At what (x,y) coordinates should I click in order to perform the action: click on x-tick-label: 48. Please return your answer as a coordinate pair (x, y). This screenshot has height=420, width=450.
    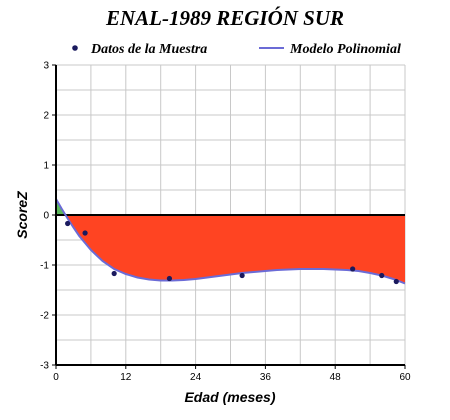
    Looking at the image, I should click on (336, 377).